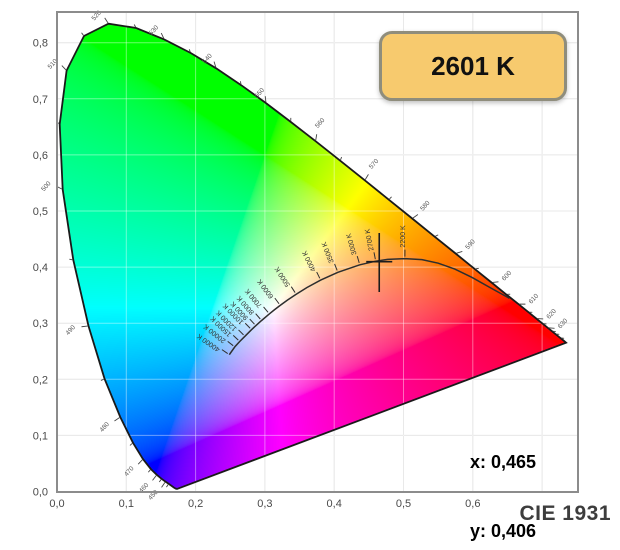 Image resolution: width=620 pixels, height=550 pixels. I want to click on cct-badge-label: 2601 K, so click(473, 65).